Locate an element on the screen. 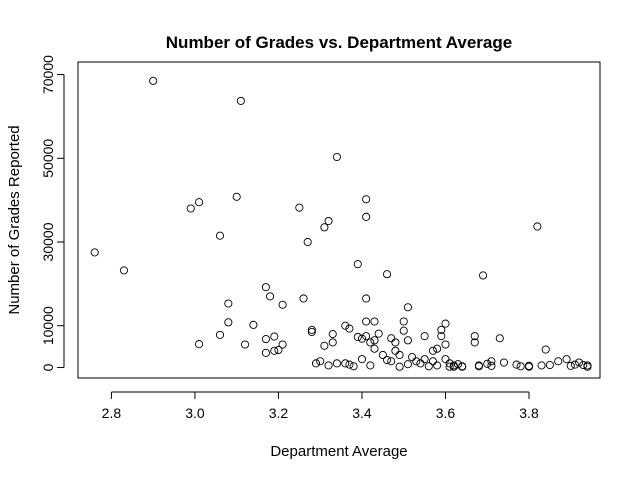 The width and height of the screenshot is (640, 480). x-axis: 2.8 3.0 3.2 3.4 3.6 3.8 is located at coordinates (320, 406).